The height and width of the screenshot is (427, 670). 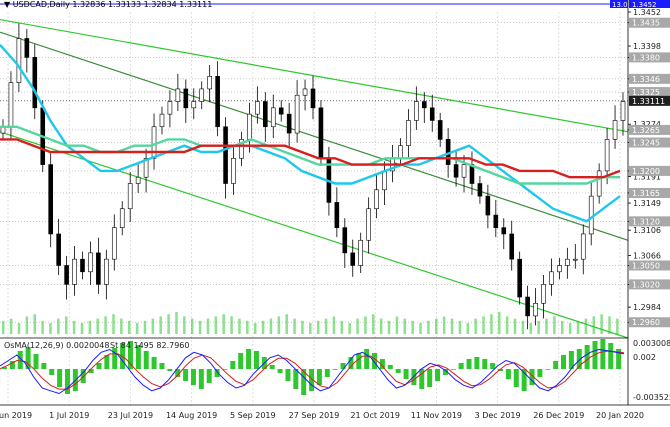 I want to click on time-tick-label: 23 Jul 2019, so click(x=130, y=415).